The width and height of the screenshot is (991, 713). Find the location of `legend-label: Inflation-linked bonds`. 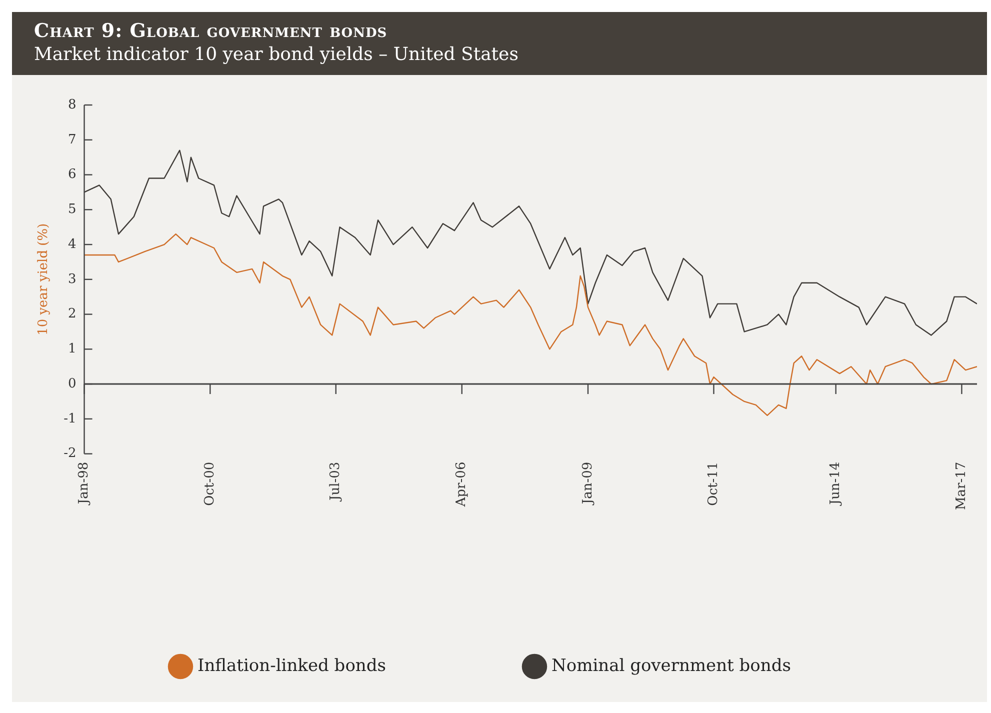

legend-label: Inflation-linked bonds is located at coordinates (292, 666).